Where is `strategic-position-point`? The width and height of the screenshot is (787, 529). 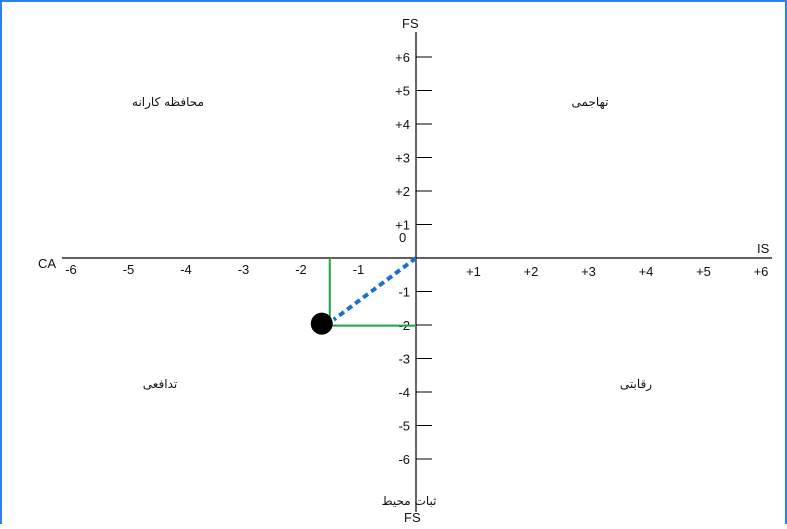
strategic-position-point is located at coordinates (321, 323).